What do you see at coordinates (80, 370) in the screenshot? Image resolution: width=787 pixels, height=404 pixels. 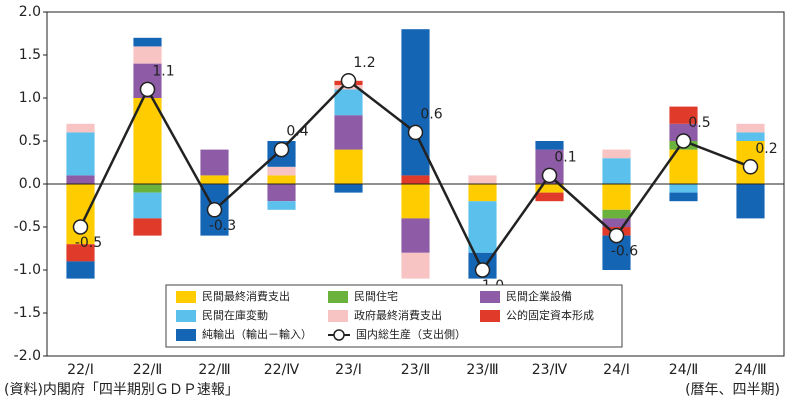 I see `x-tick-label: 22/Ⅰ` at bounding box center [80, 370].